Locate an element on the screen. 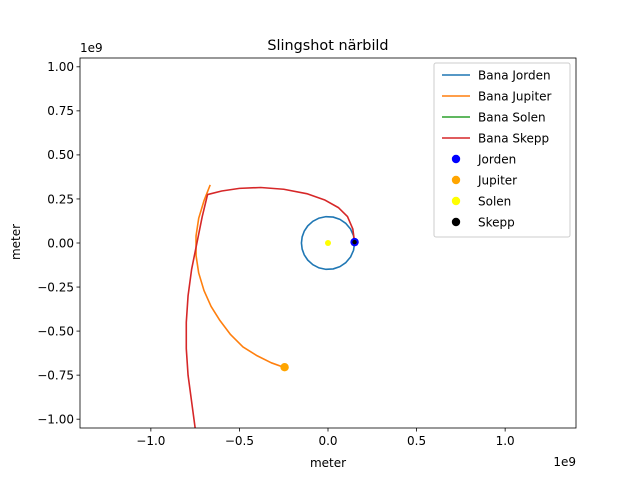 The image size is (640, 484). marker-solen is located at coordinates (328, 243).